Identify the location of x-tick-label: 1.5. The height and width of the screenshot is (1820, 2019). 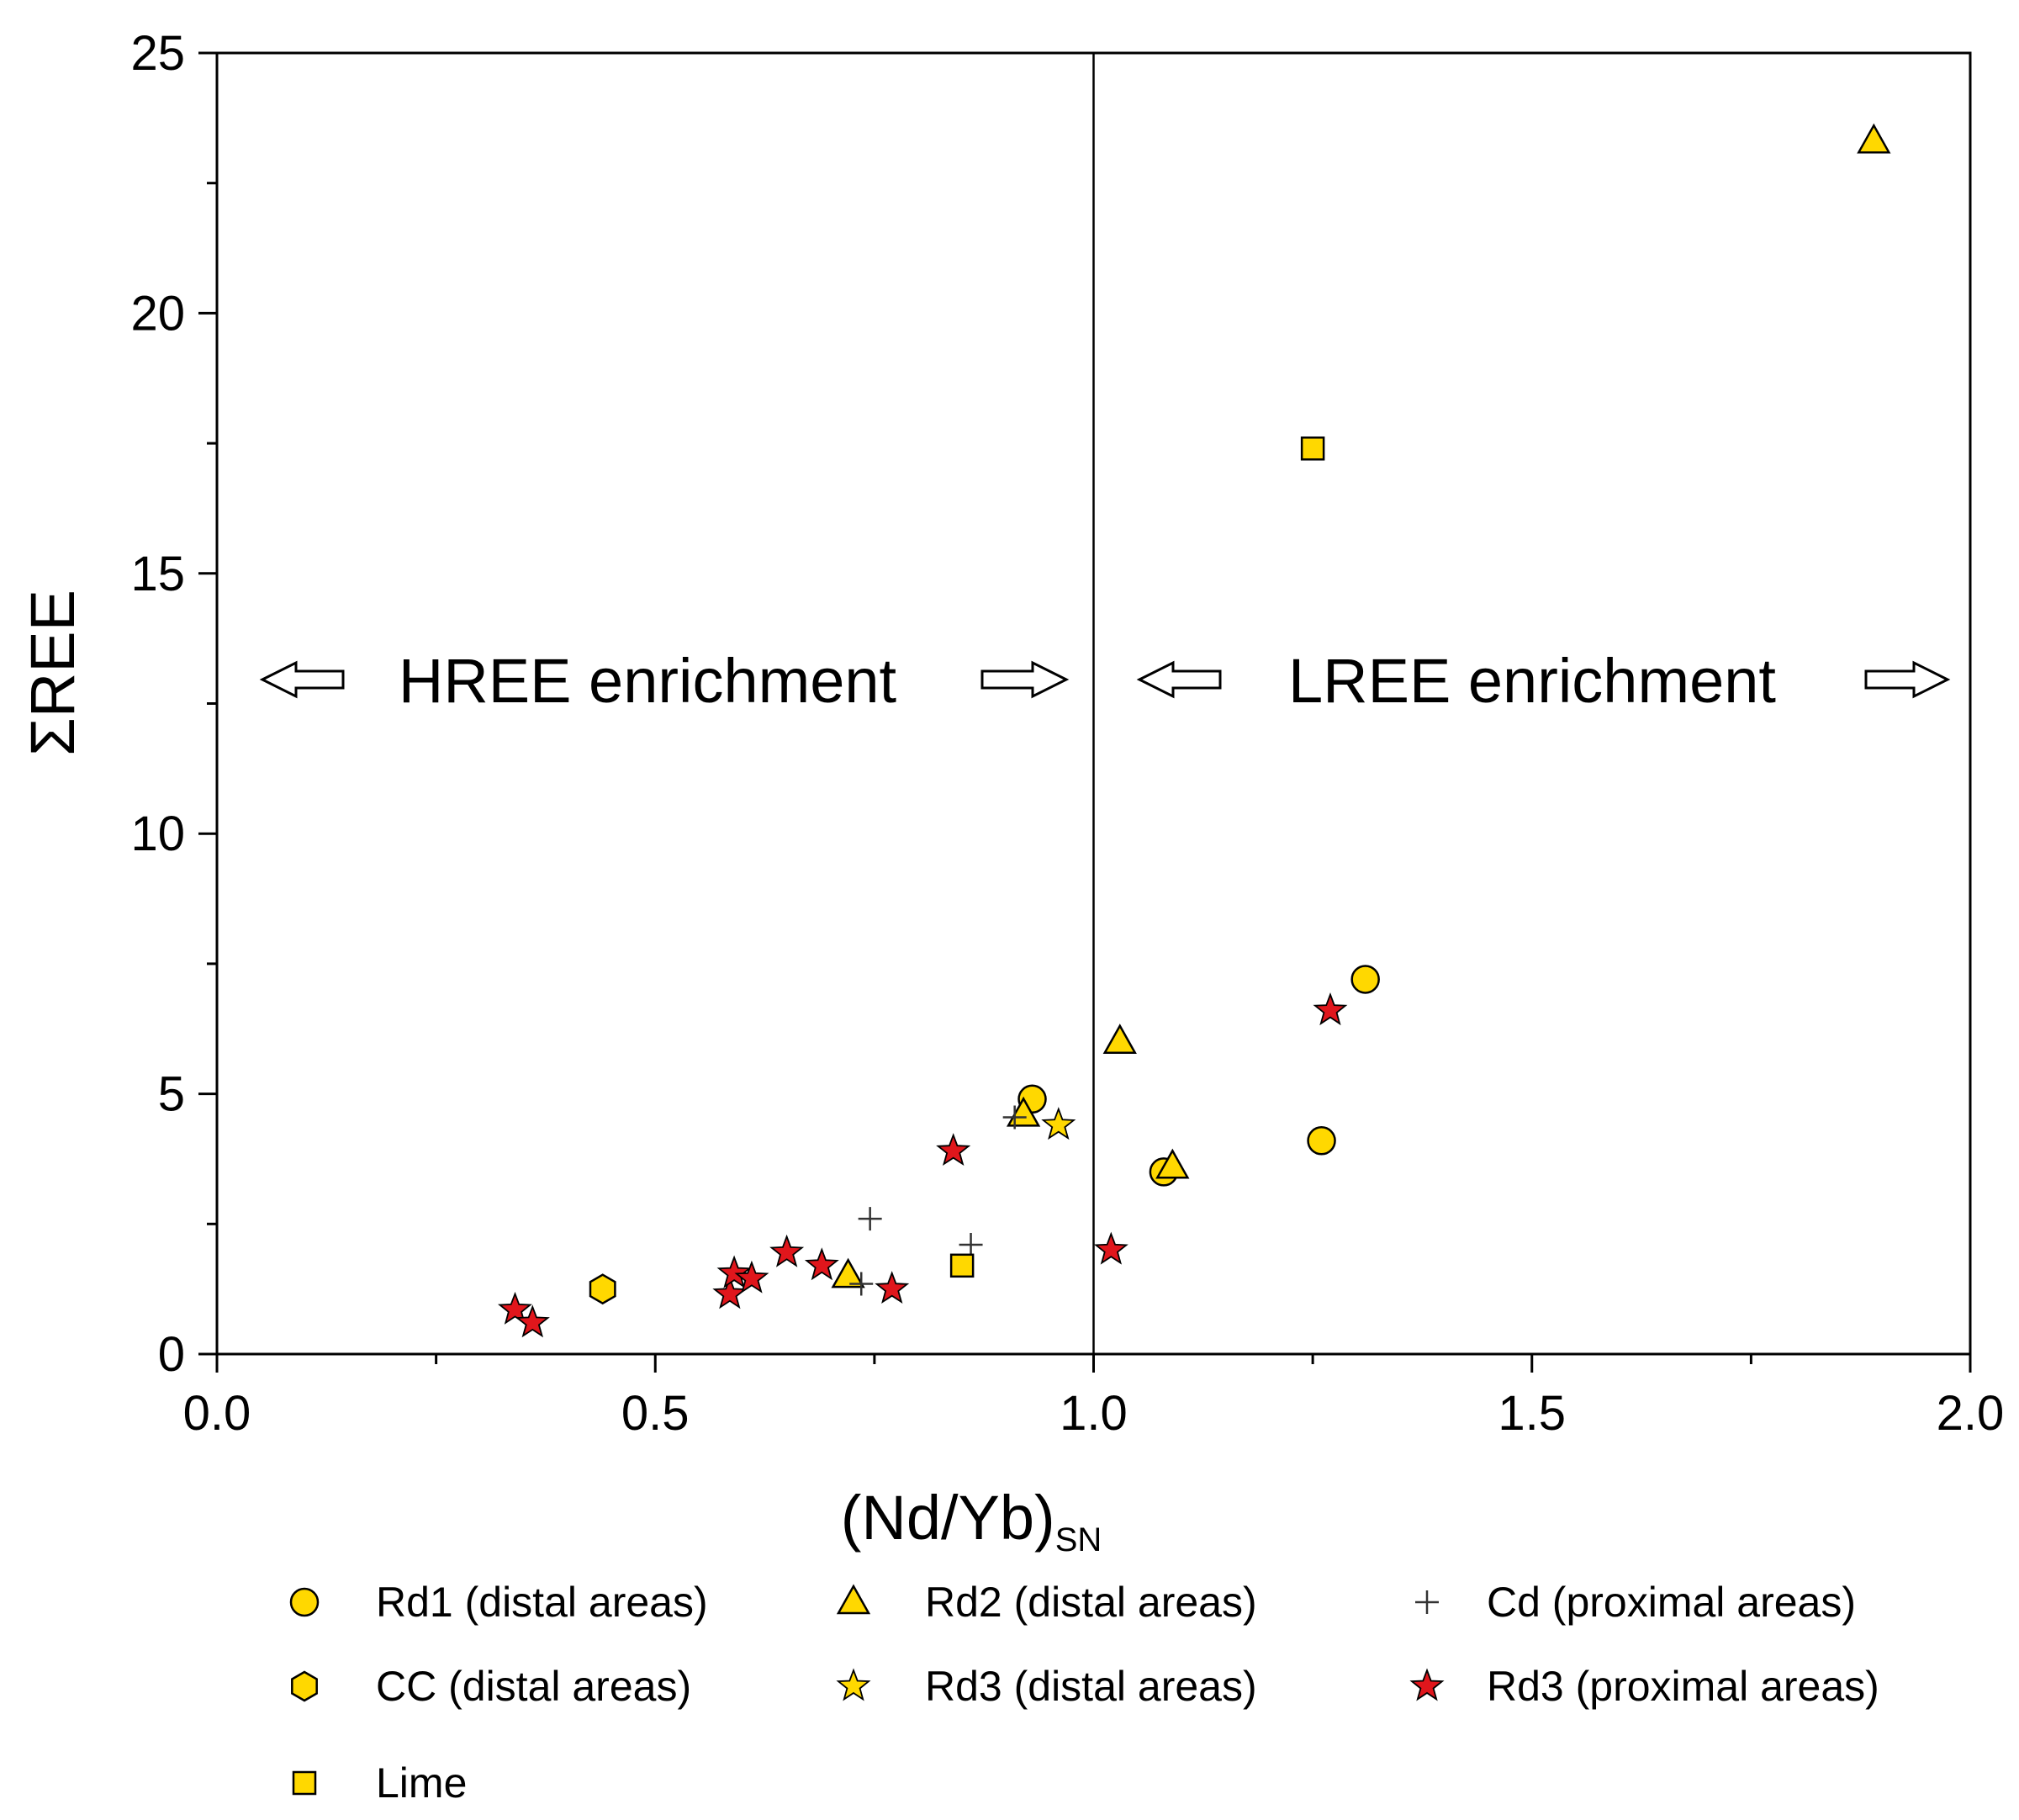
(1532, 1413).